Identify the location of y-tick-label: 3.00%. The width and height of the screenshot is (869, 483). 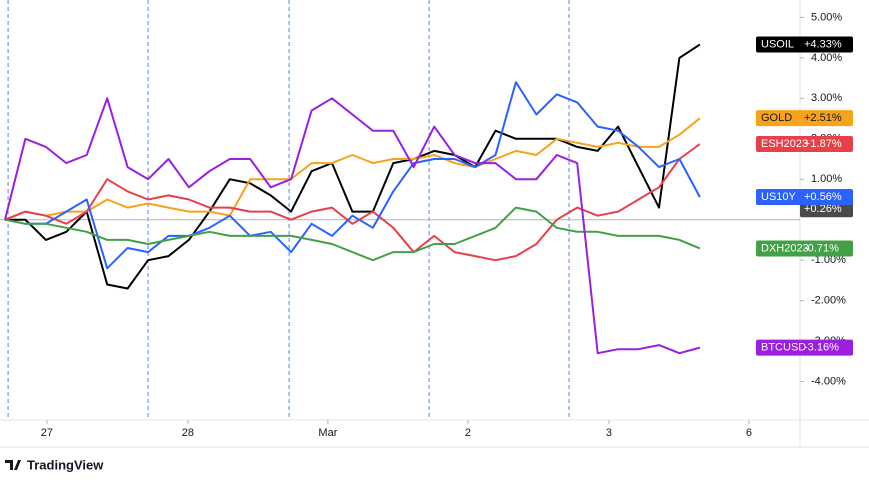
(826, 98).